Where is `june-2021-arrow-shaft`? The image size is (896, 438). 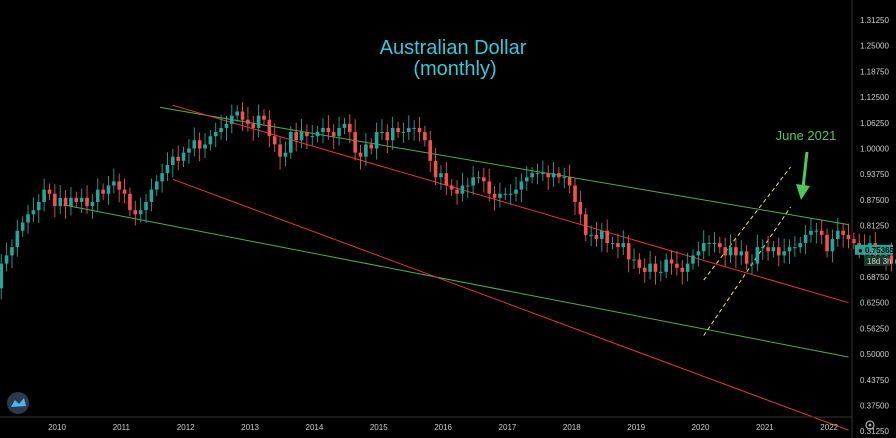
june-2021-arrow-shaft is located at coordinates (805, 170).